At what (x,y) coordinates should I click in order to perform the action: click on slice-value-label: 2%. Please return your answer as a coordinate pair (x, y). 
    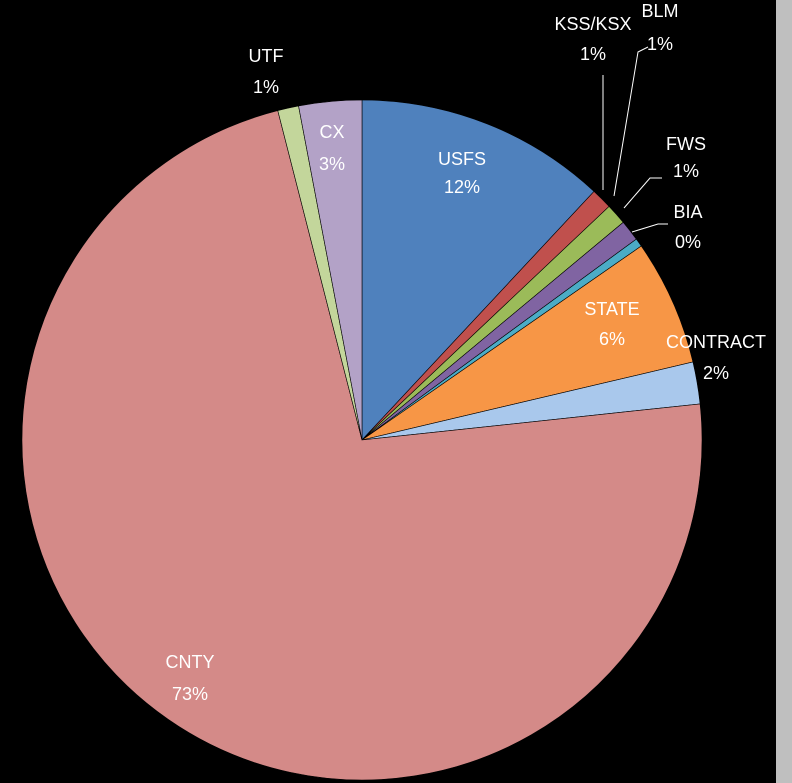
    Looking at the image, I should click on (716, 373).